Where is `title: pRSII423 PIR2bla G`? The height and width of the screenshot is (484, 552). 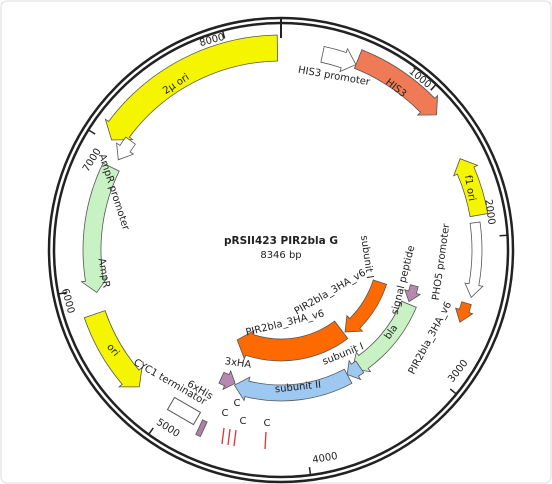 title: pRSII423 PIR2bla G is located at coordinates (281, 241).